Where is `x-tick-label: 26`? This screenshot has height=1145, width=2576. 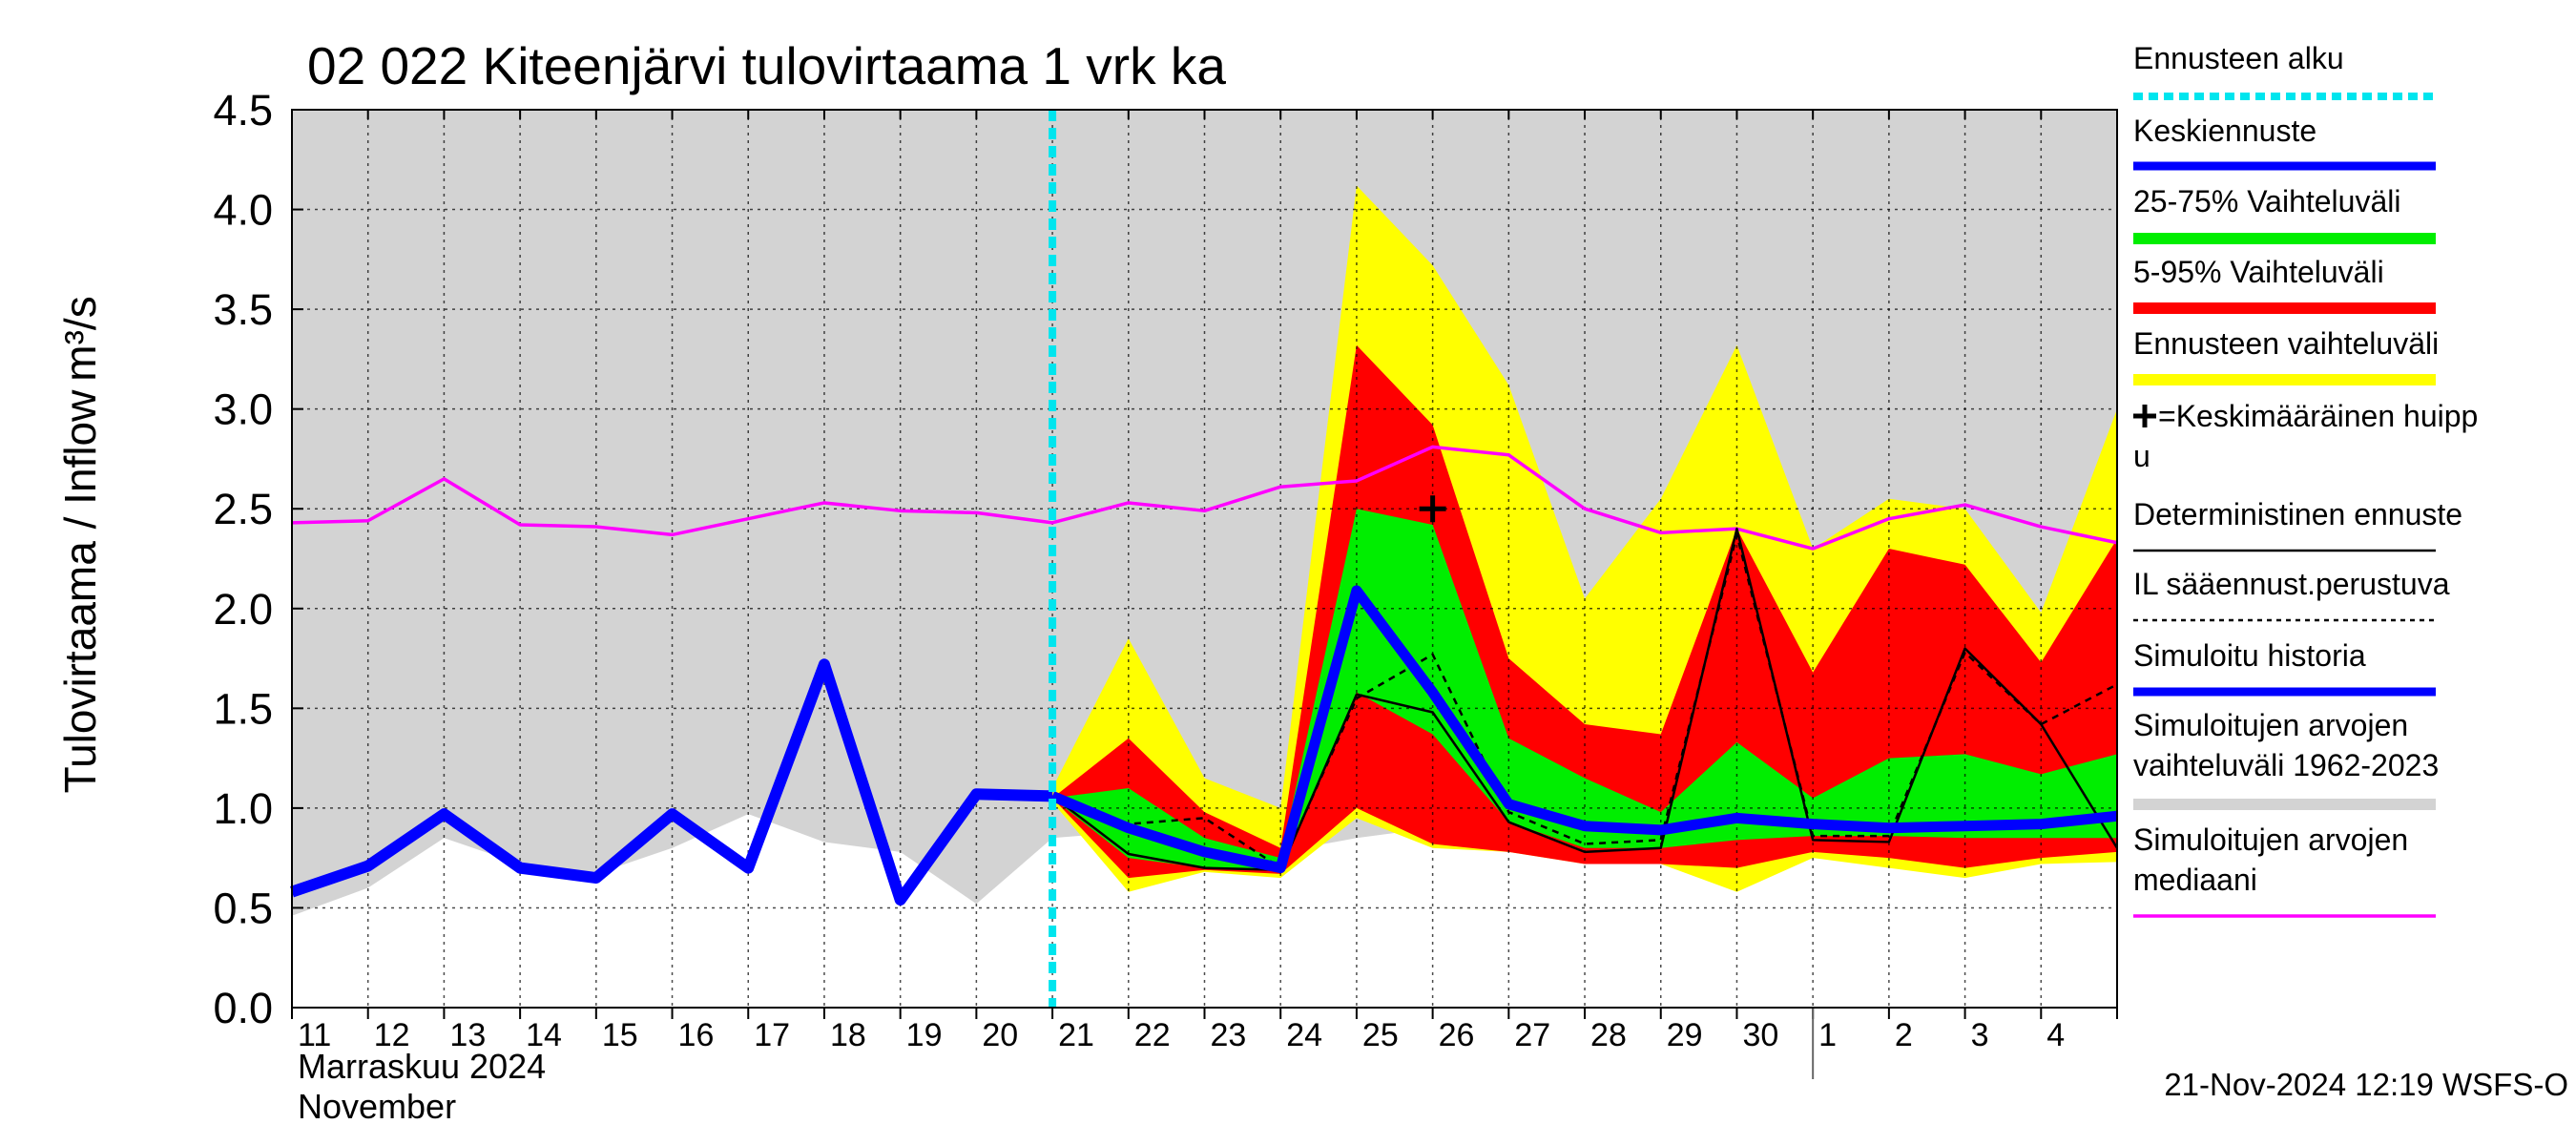
x-tick-label: 26 is located at coordinates (1457, 1035).